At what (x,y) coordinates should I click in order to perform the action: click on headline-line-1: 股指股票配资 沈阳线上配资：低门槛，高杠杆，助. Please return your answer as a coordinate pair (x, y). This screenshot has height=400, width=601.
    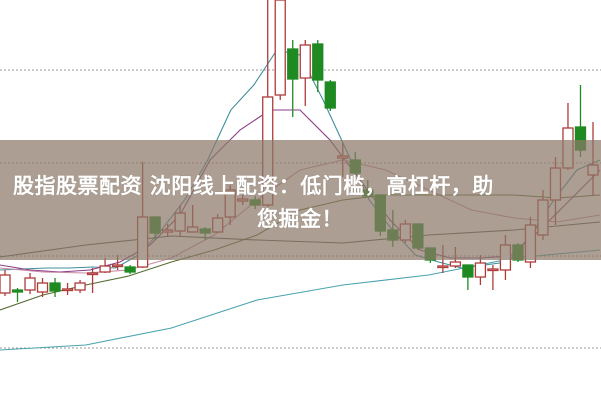
    Looking at the image, I should click on (253, 186).